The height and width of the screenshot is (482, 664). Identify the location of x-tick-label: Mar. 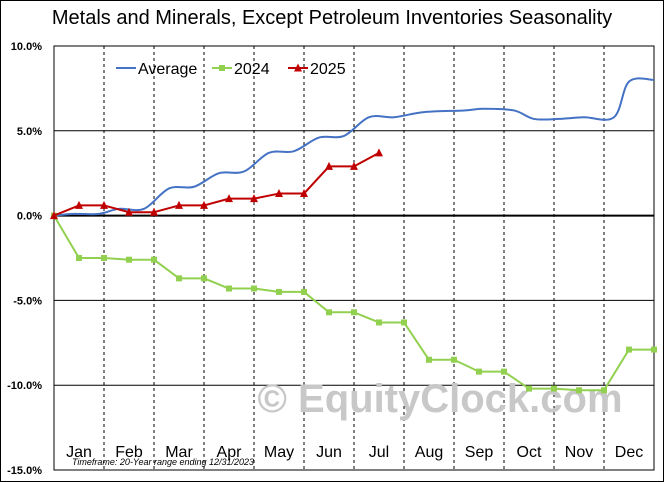
(179, 452).